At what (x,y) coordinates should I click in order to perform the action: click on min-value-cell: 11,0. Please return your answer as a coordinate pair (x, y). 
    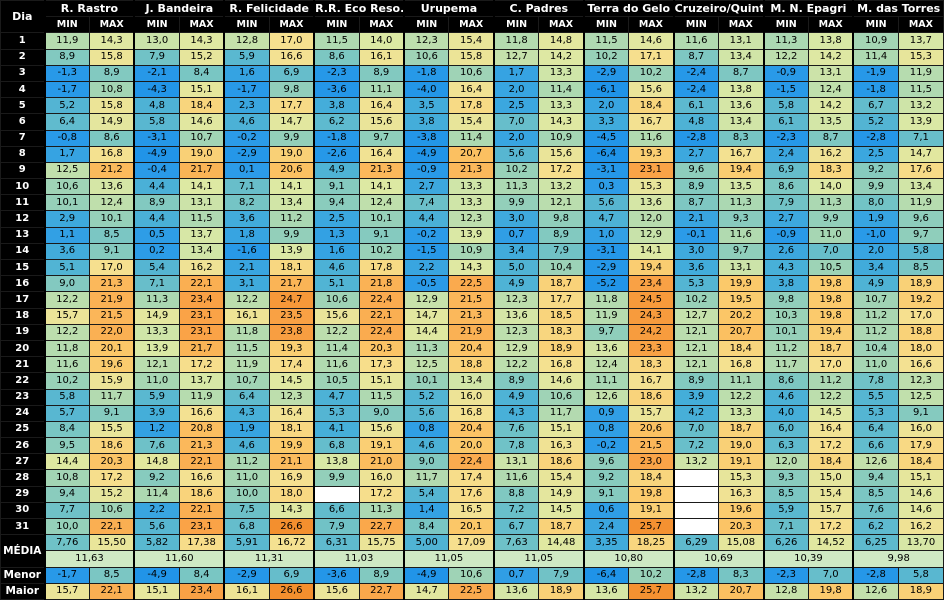
    Looking at the image, I should click on (156, 381).